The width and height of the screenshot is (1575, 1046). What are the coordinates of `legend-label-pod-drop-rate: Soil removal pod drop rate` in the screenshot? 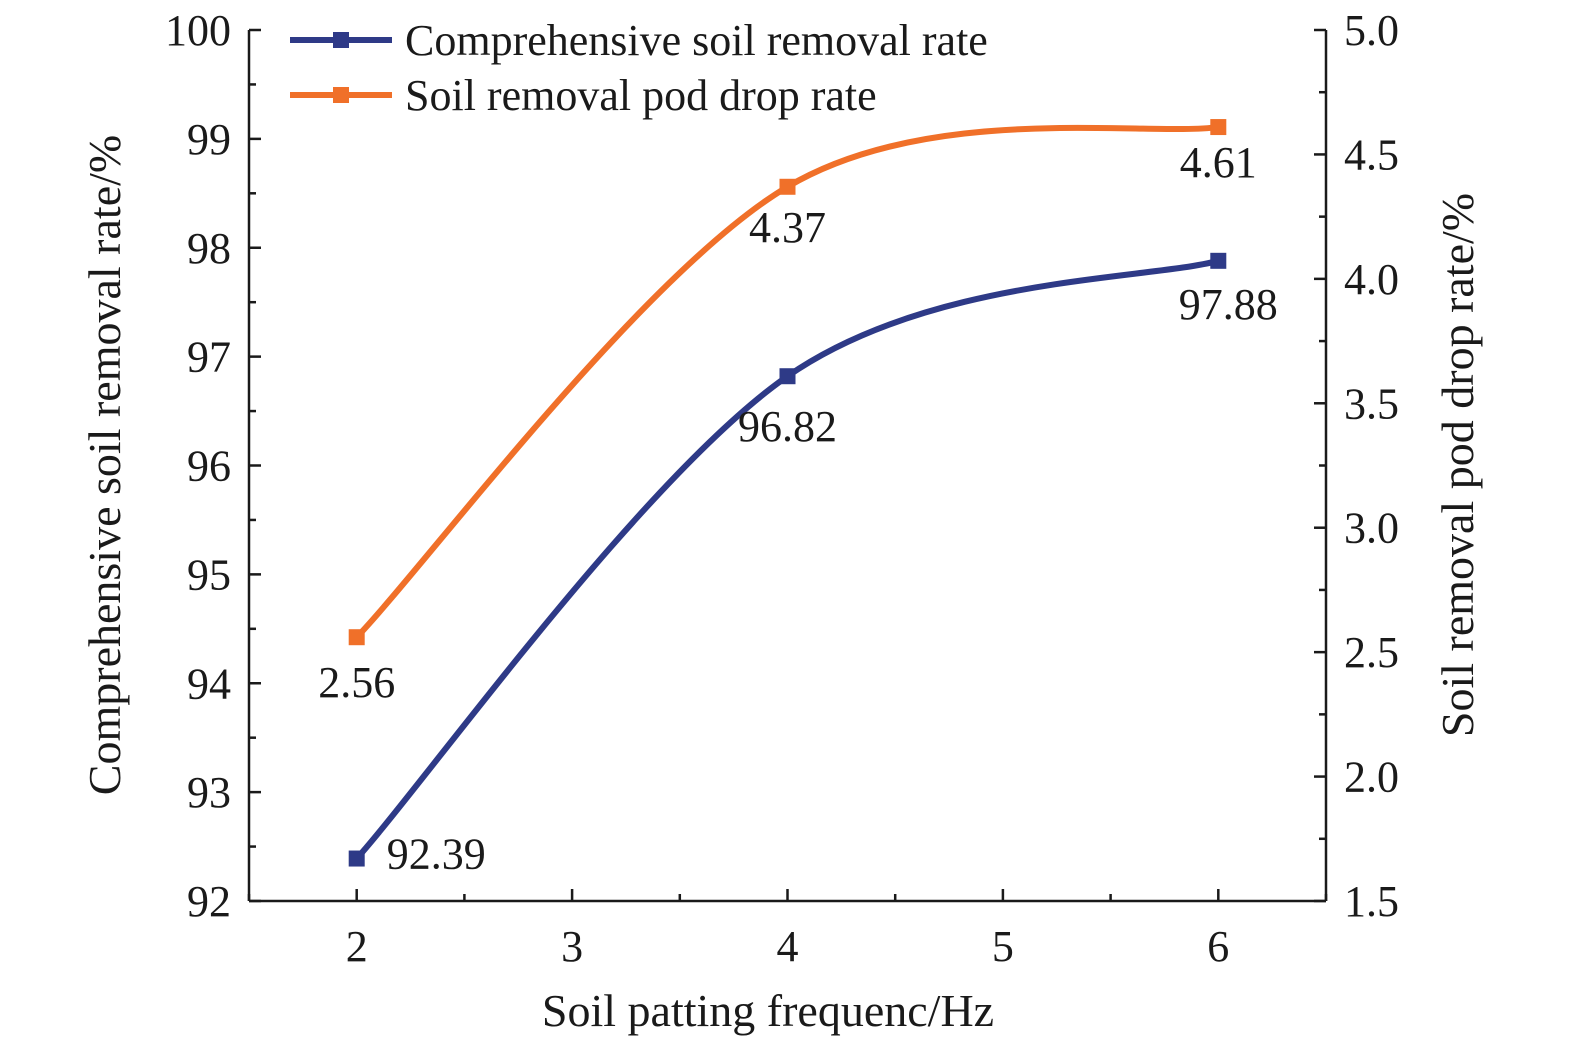 It's located at (641, 95).